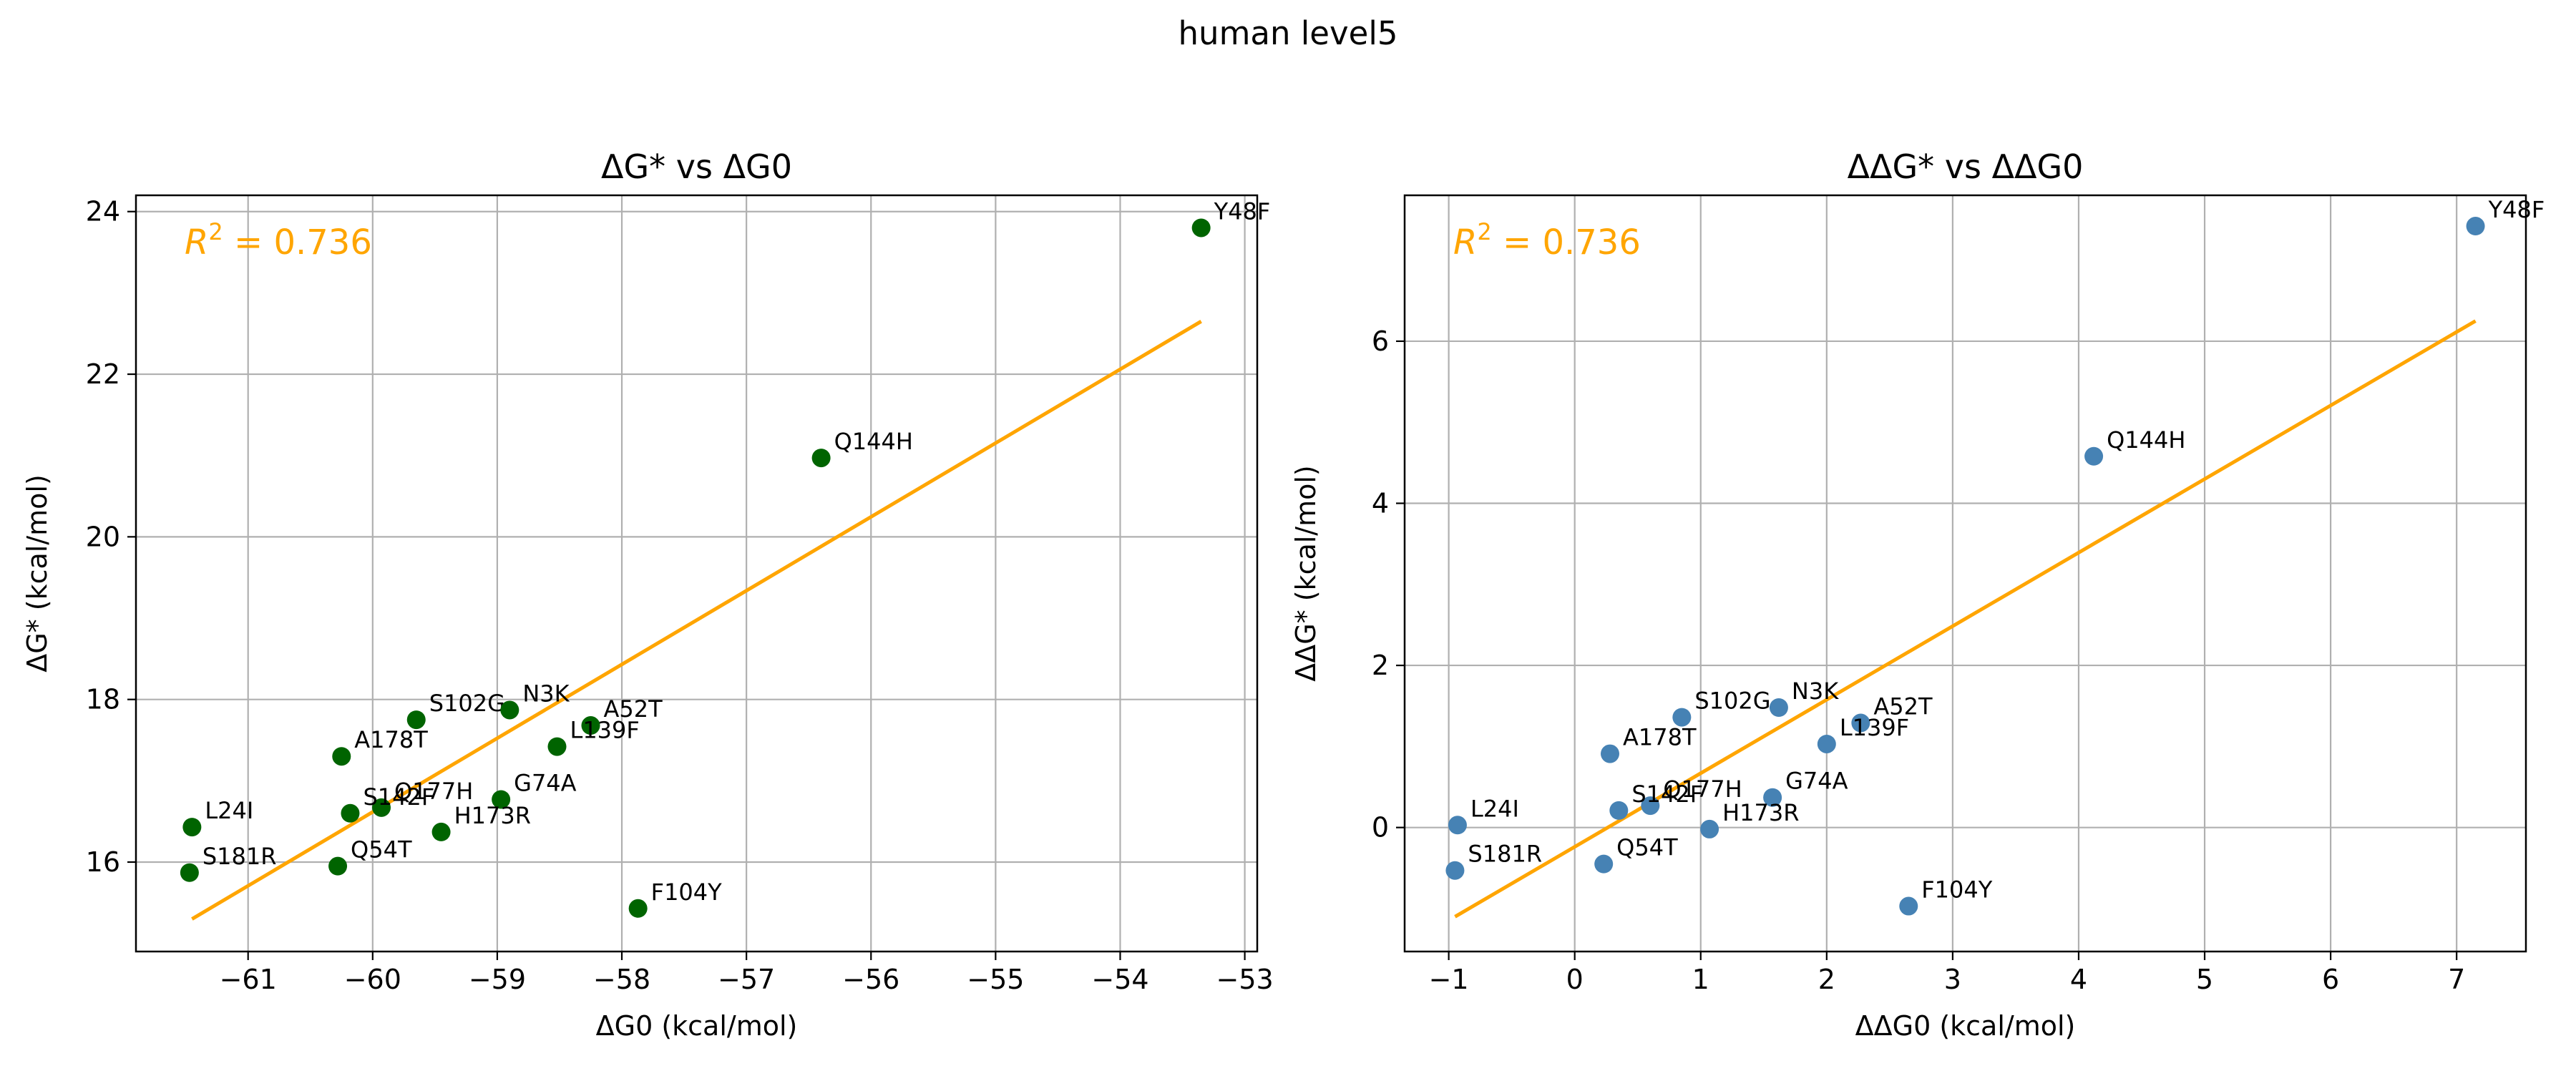 The width and height of the screenshot is (2576, 1076). I want to click on chart-2-point-L24I, so click(1457, 825).